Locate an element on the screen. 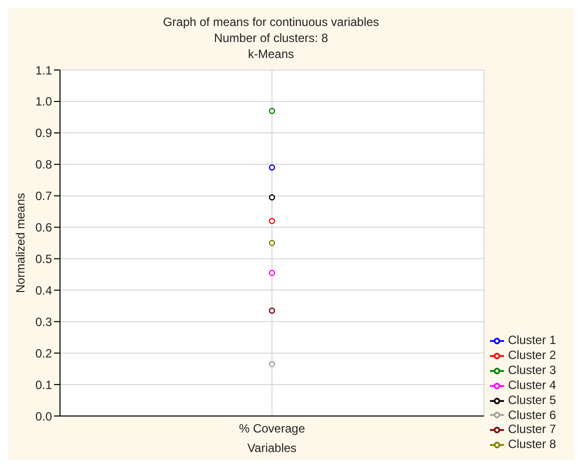 The width and height of the screenshot is (582, 468). legend-label: Cluster 6 is located at coordinates (532, 415).